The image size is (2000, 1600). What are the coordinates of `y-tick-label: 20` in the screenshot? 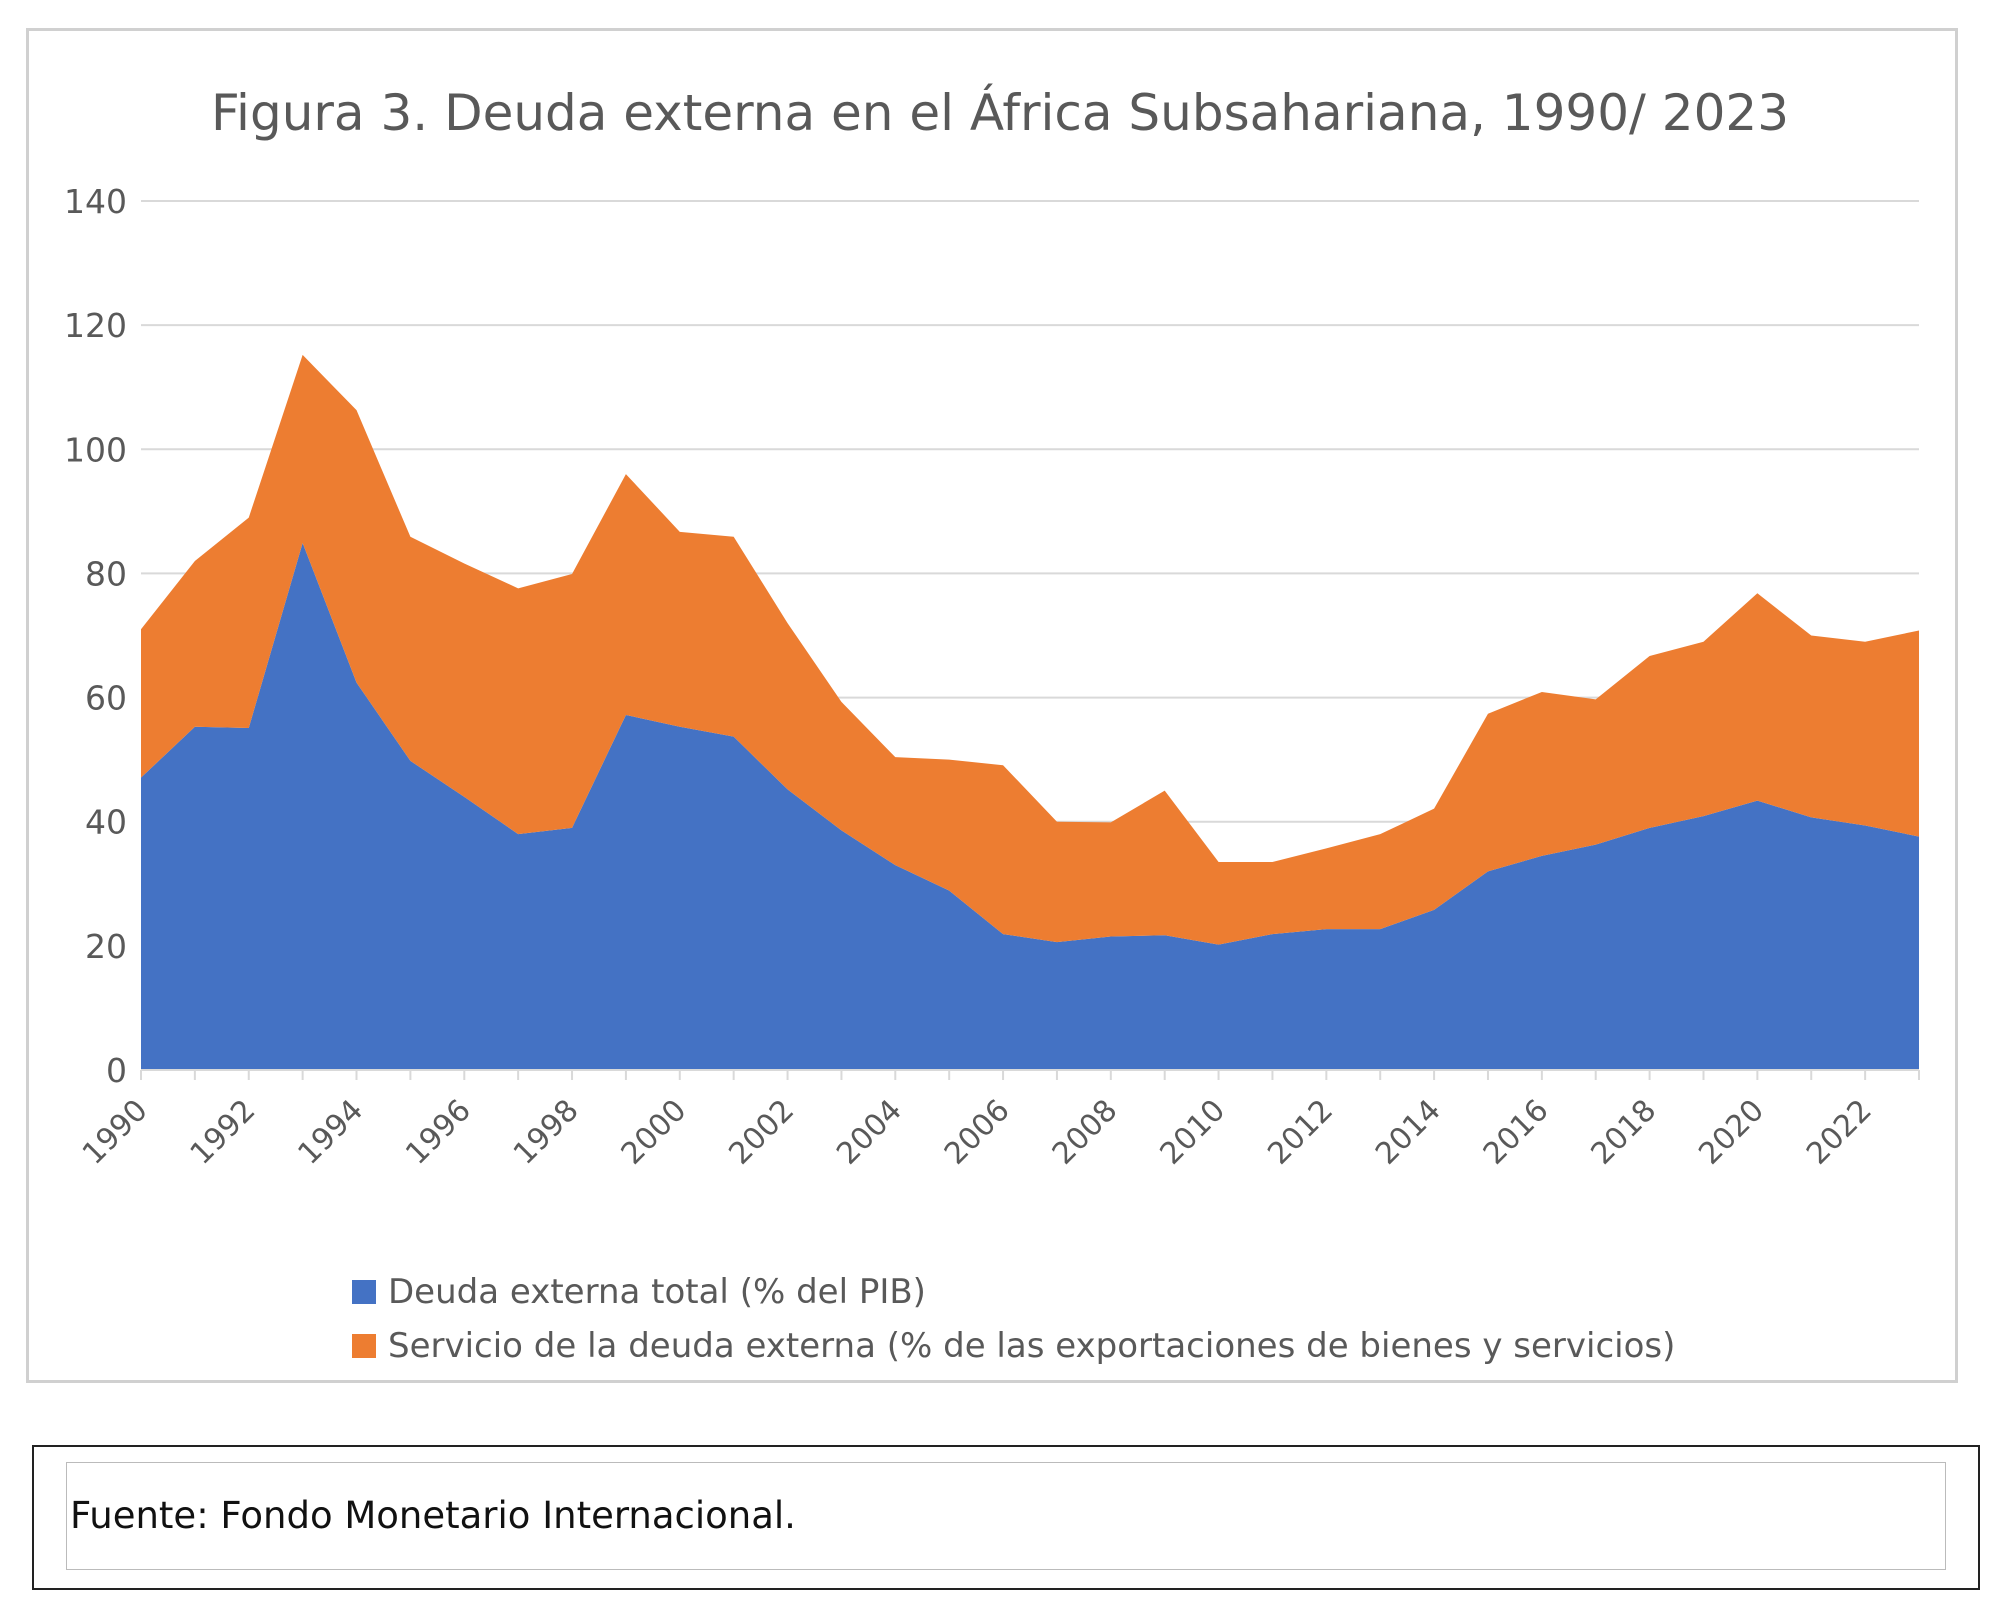 It's located at (106, 946).